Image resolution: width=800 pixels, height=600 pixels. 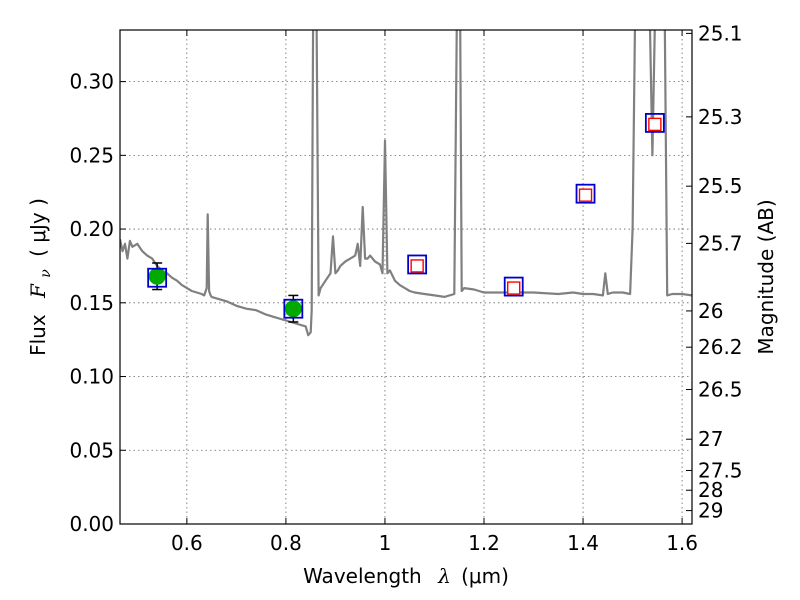 What do you see at coordinates (485, 576) in the screenshot?
I see `x-axis-title-unit: (μm)` at bounding box center [485, 576].